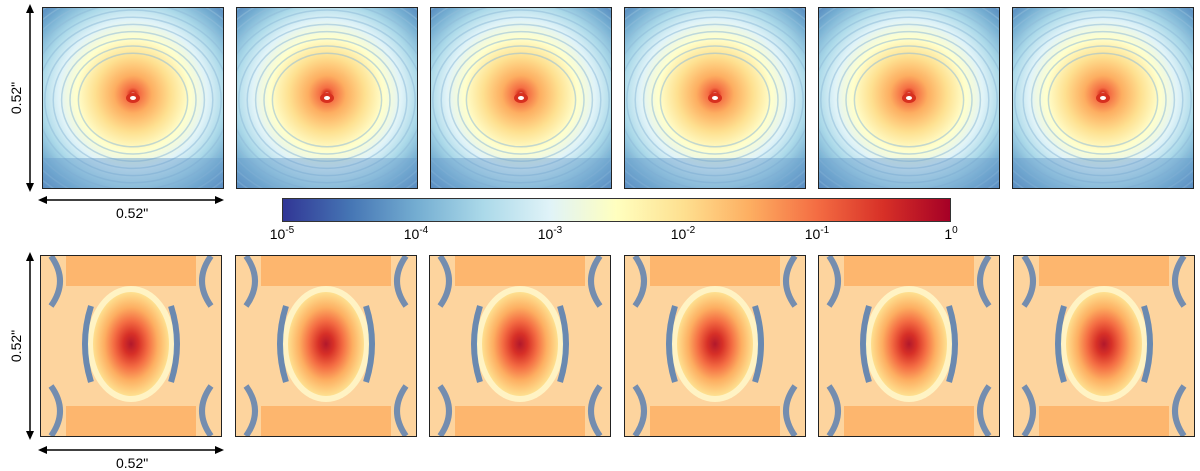 This screenshot has height=471, width=1200. What do you see at coordinates (817, 233) in the screenshot?
I see `colorbar-tick-5: 10⁻¹` at bounding box center [817, 233].